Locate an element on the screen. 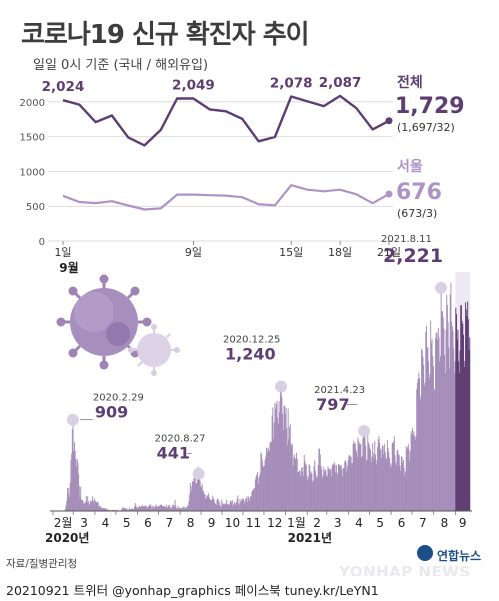 The height and width of the screenshot is (601, 499). footer-bar is located at coordinates (249, 588).